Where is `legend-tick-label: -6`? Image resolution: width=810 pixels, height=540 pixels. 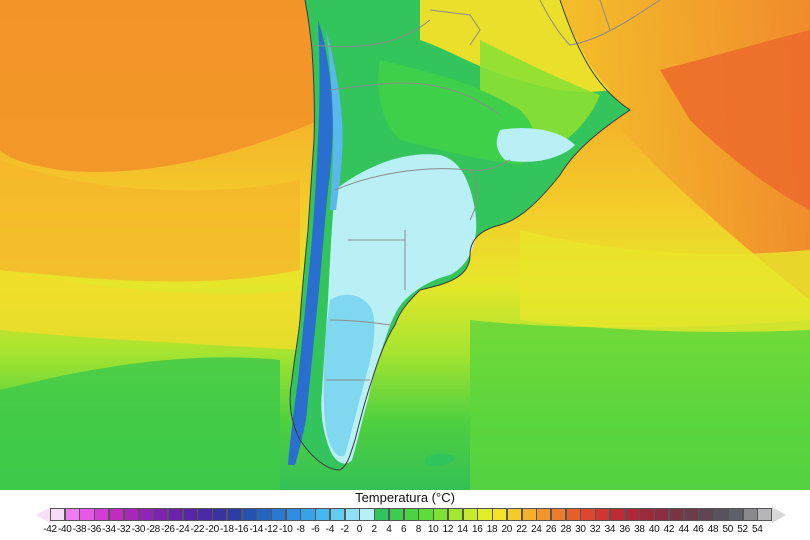
legend-tick-label: -6 is located at coordinates (315, 529).